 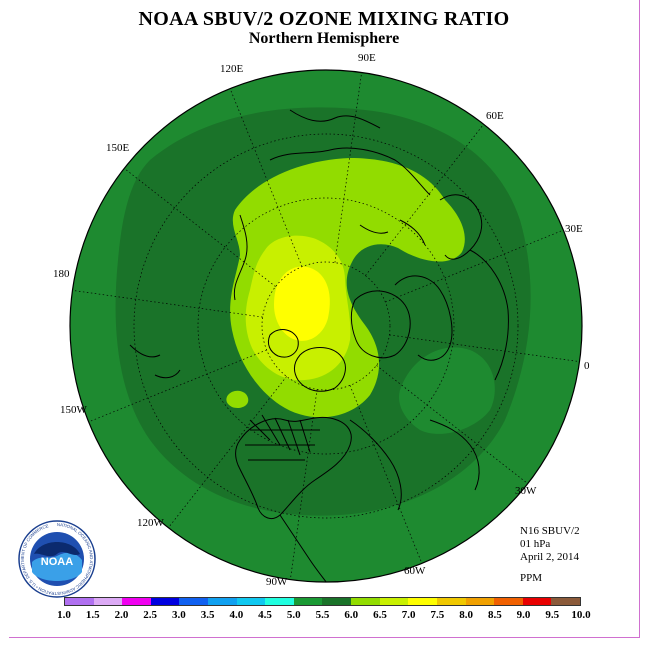 What do you see at coordinates (236, 615) in the screenshot?
I see `colorbar-tick-label: 4.0` at bounding box center [236, 615].